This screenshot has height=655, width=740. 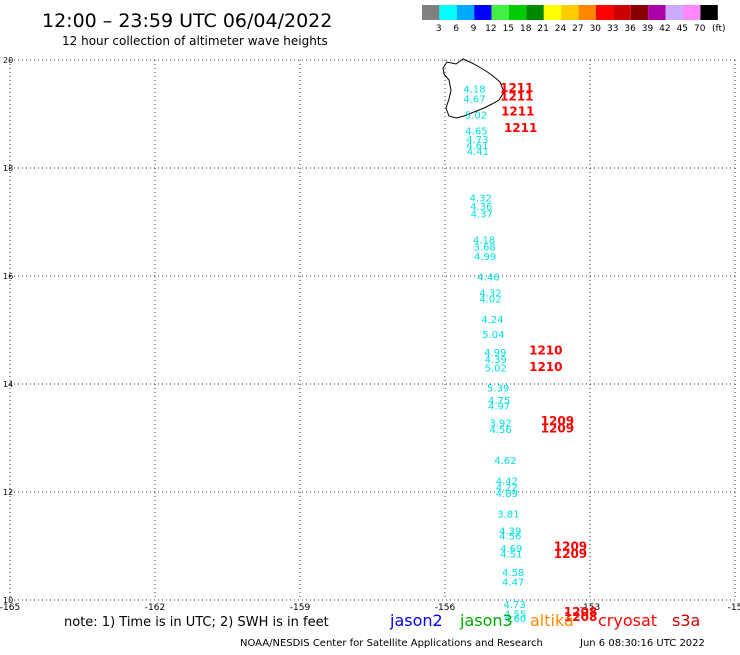 What do you see at coordinates (542, 29) in the screenshot?
I see `colorbar-tick-label: 21` at bounding box center [542, 29].